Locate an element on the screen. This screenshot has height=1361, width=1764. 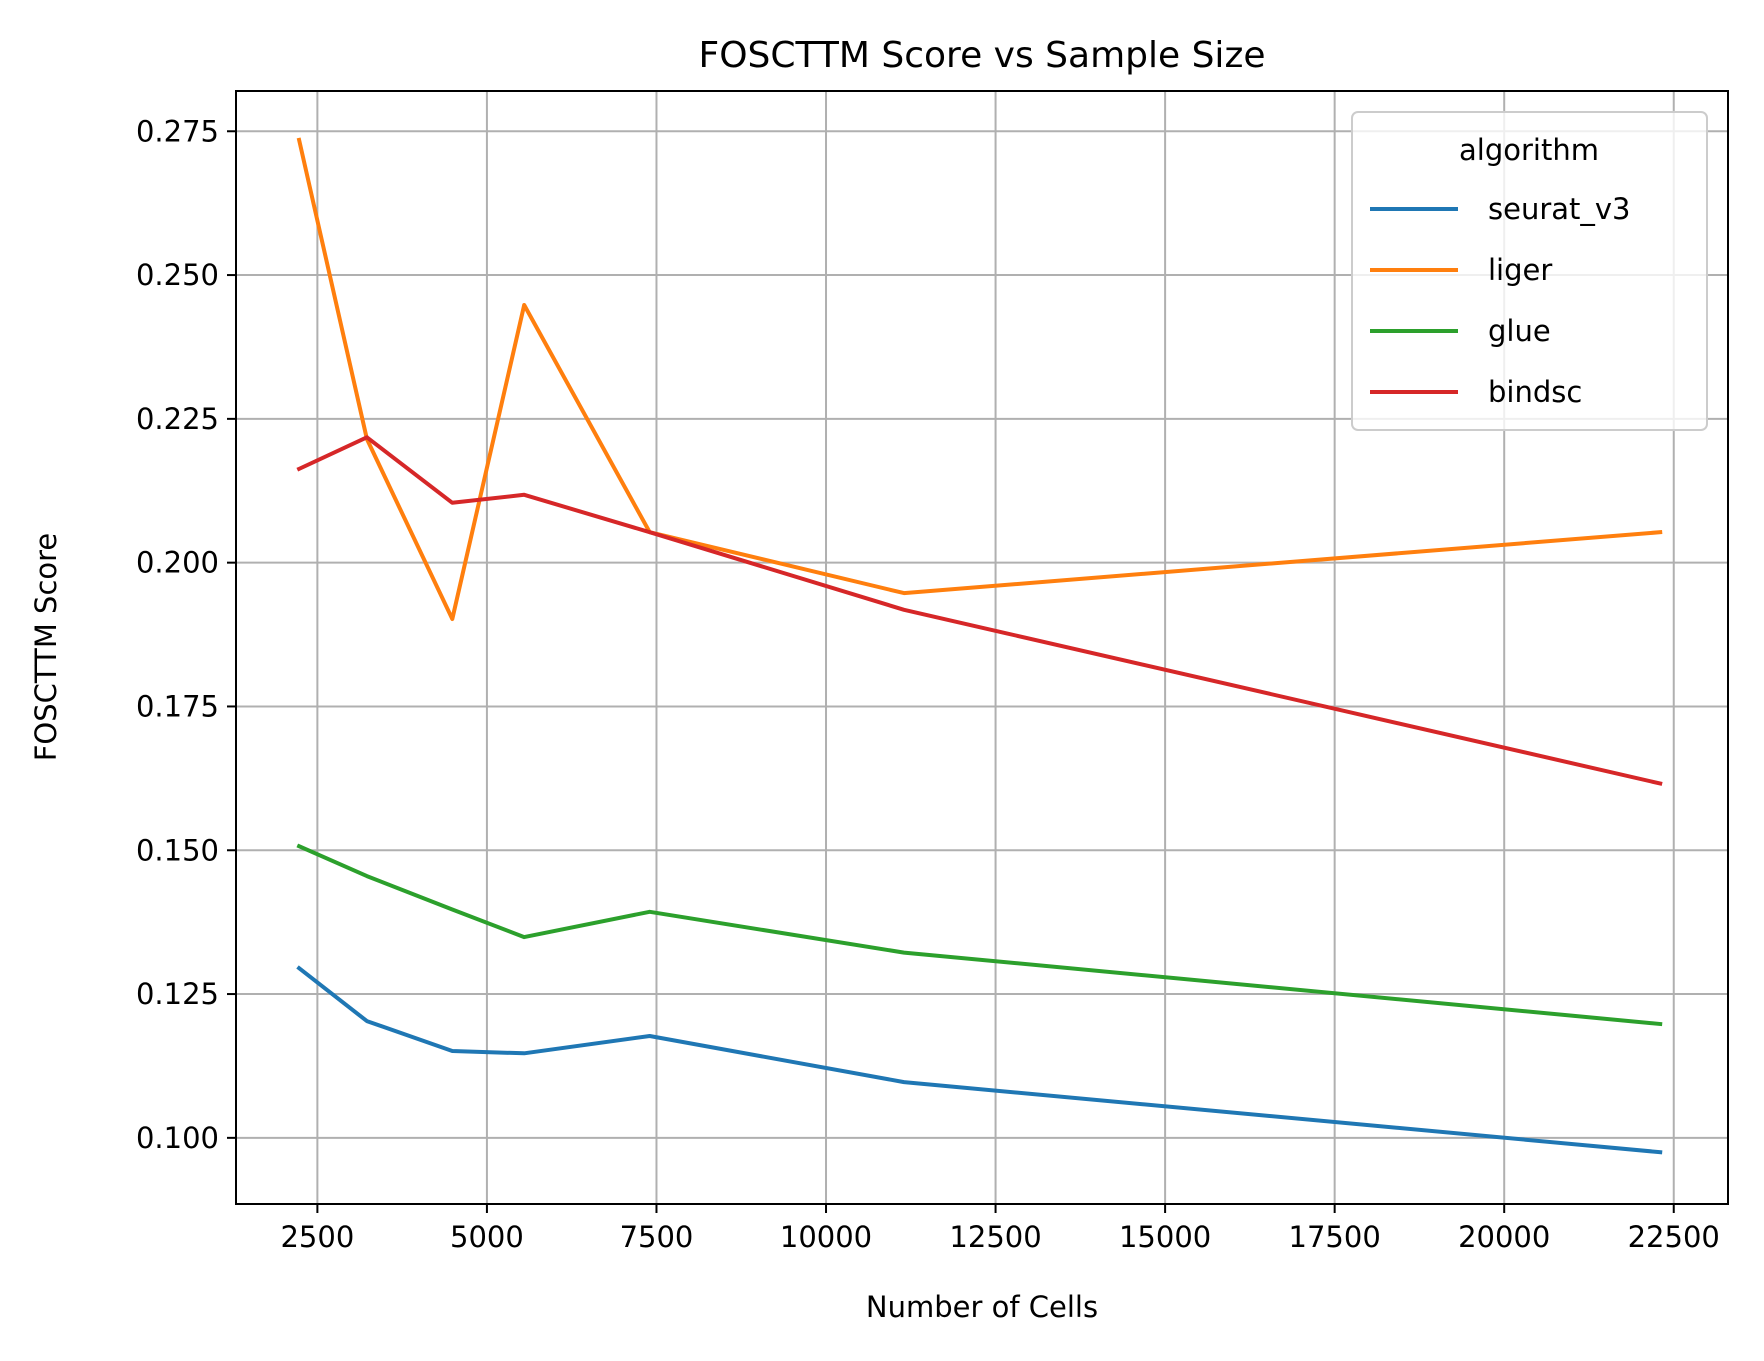
y-tick-label: 0.250 is located at coordinates (177, 275).